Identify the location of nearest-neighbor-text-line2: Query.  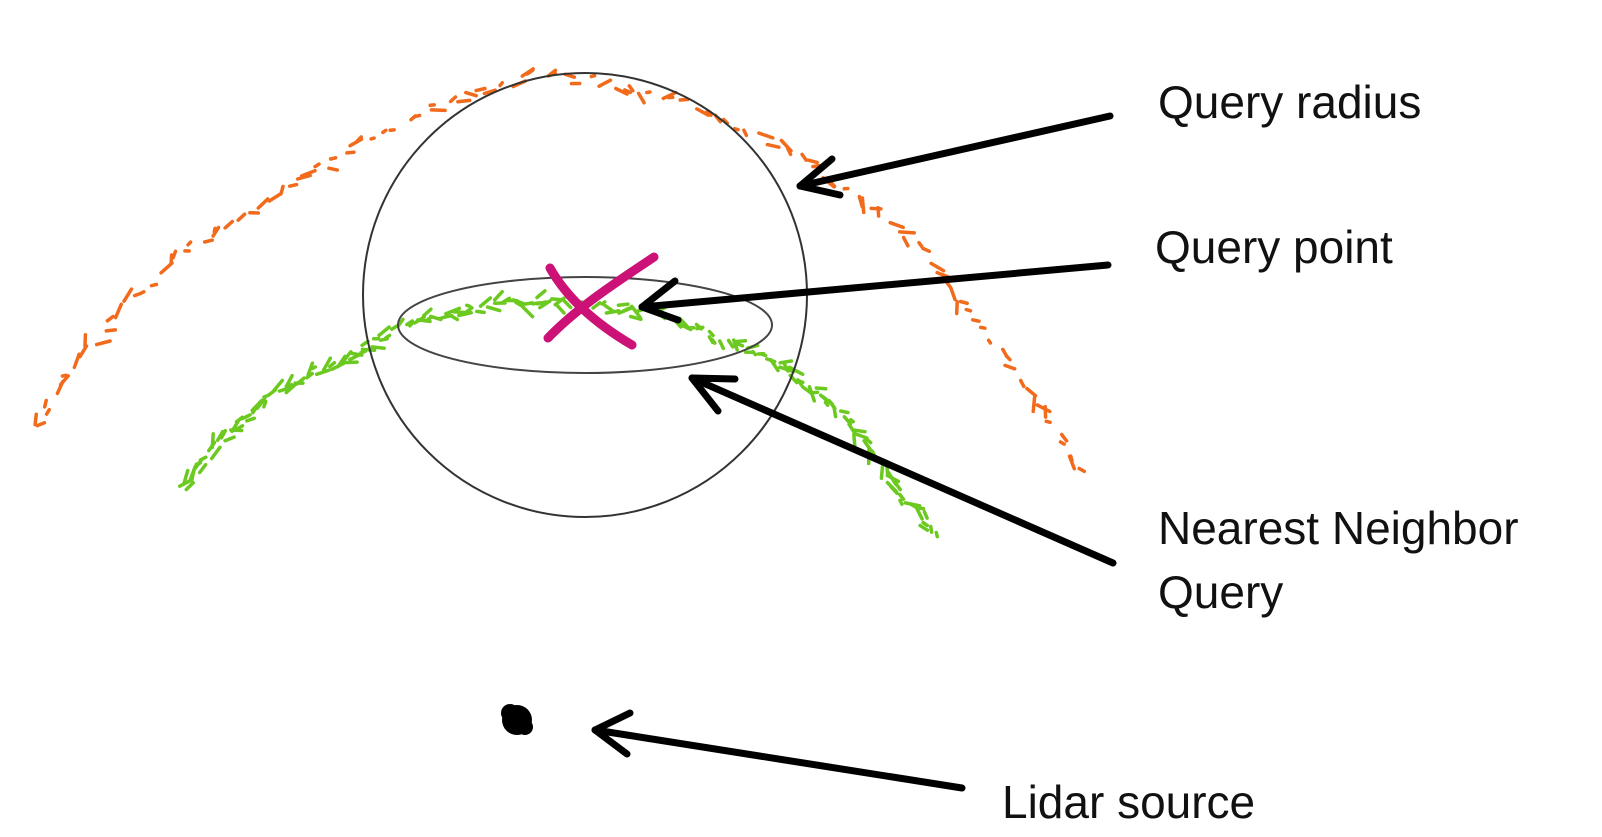
(1221, 592).